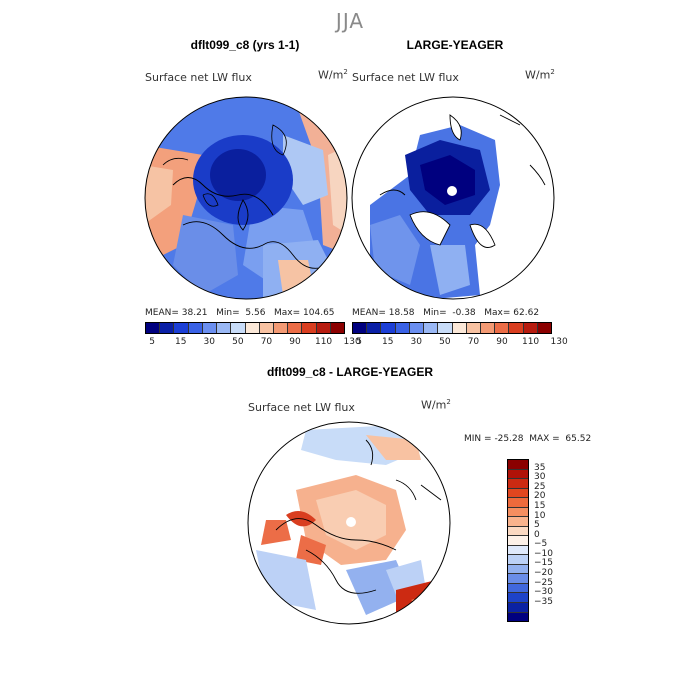 This screenshot has width=700, height=700. I want to click on colorbar-reference, so click(452, 328).